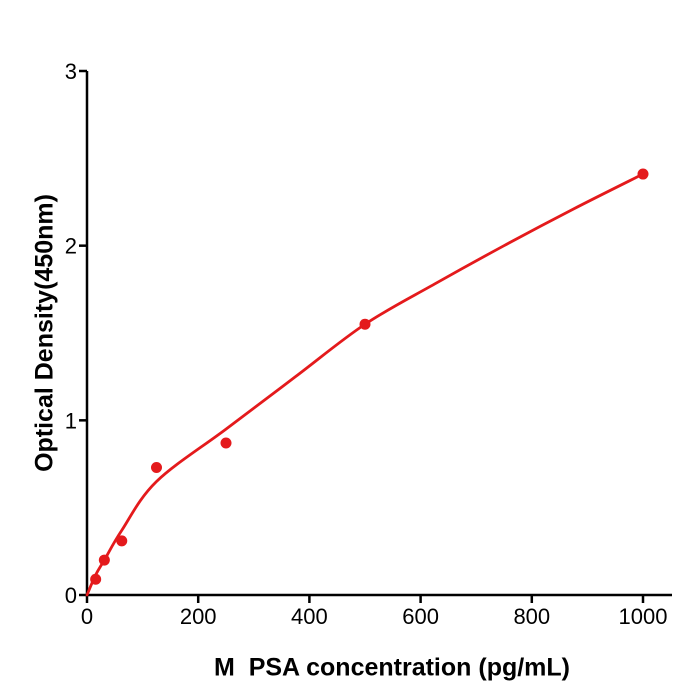 The height and width of the screenshot is (700, 700). What do you see at coordinates (87, 616) in the screenshot?
I see `x-tick-label: 0` at bounding box center [87, 616].